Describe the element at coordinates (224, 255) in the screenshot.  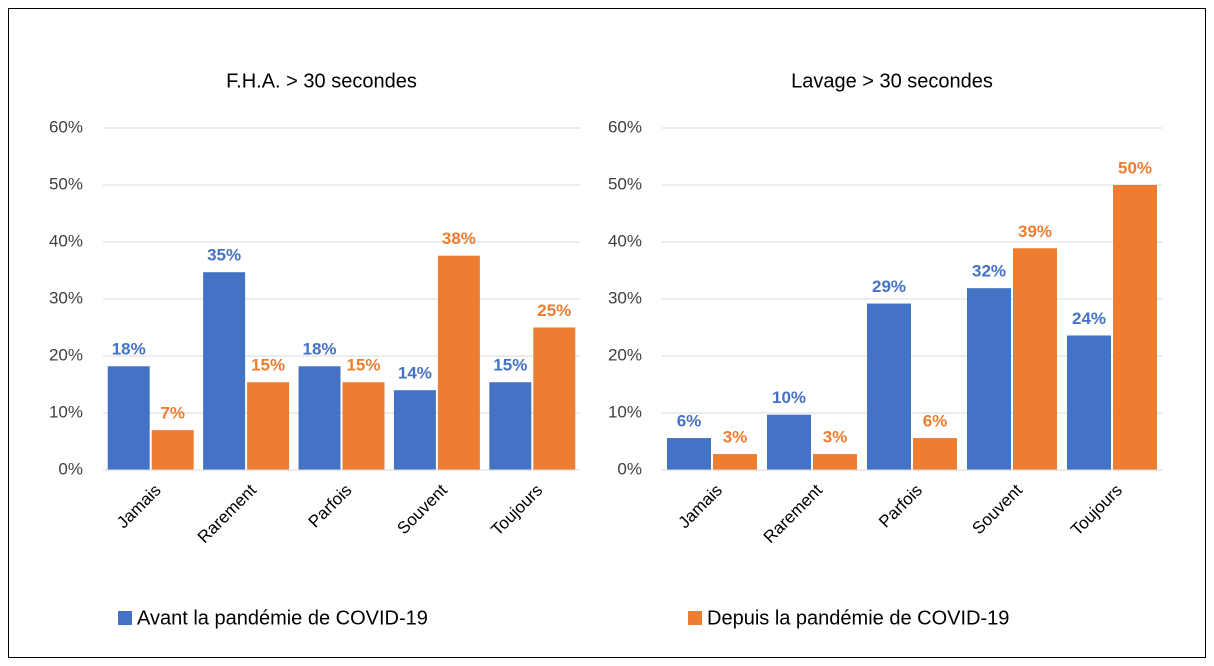
I see `data-label: 35%` at that location.